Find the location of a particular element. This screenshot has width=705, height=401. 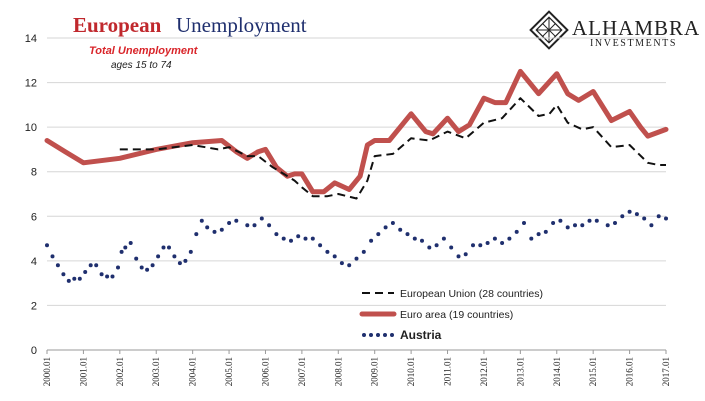

x-tick-label: 2013.01 is located at coordinates (520, 371).